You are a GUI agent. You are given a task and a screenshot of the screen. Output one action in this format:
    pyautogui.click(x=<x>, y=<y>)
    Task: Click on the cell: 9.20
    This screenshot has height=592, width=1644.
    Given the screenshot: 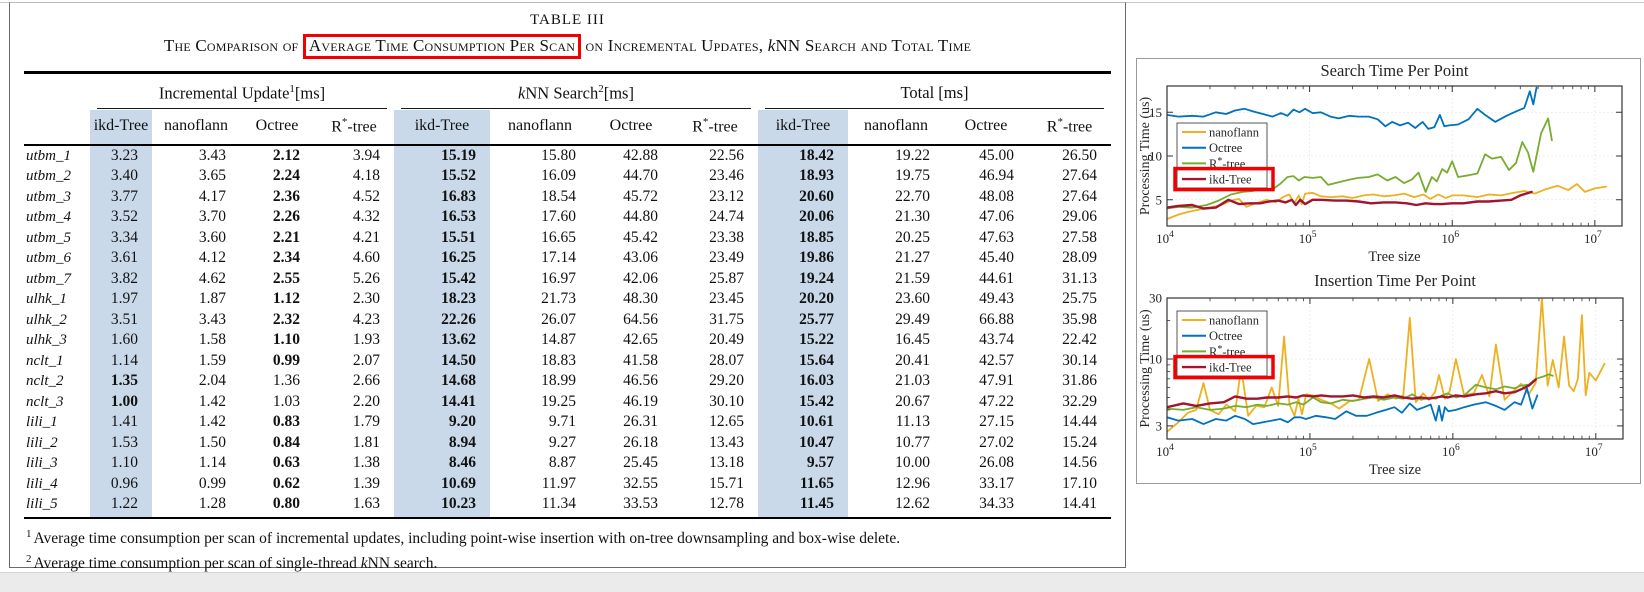 What is the action you would take?
    pyautogui.click(x=442, y=422)
    